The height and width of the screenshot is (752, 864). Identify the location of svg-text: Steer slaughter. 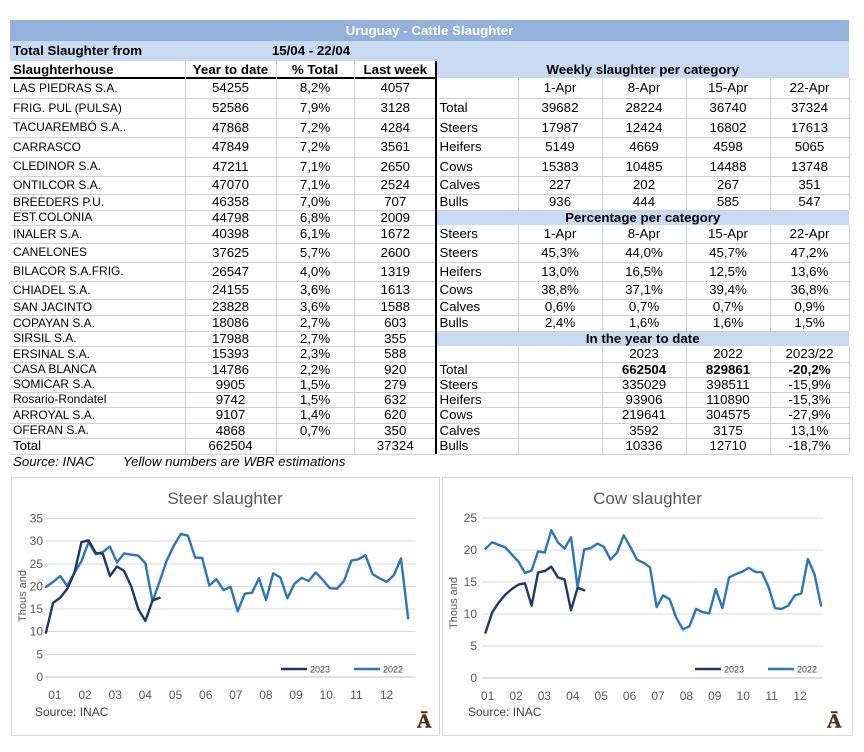
(225, 498).